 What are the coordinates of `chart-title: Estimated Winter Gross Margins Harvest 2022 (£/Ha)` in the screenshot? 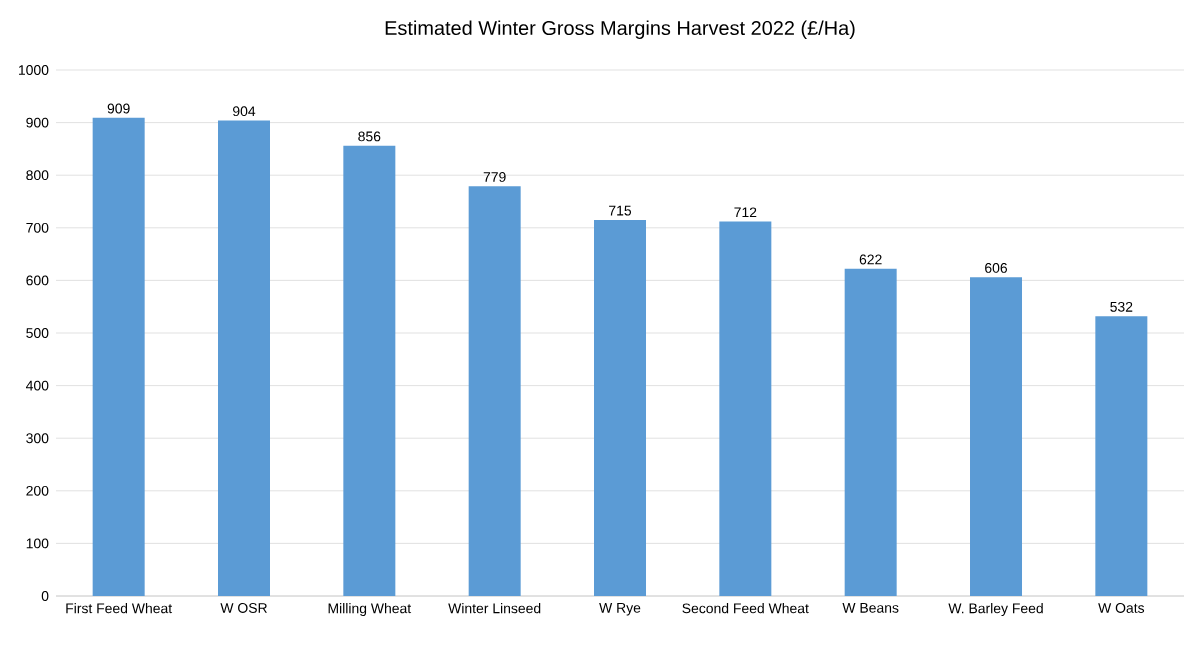 It's located at (620, 29).